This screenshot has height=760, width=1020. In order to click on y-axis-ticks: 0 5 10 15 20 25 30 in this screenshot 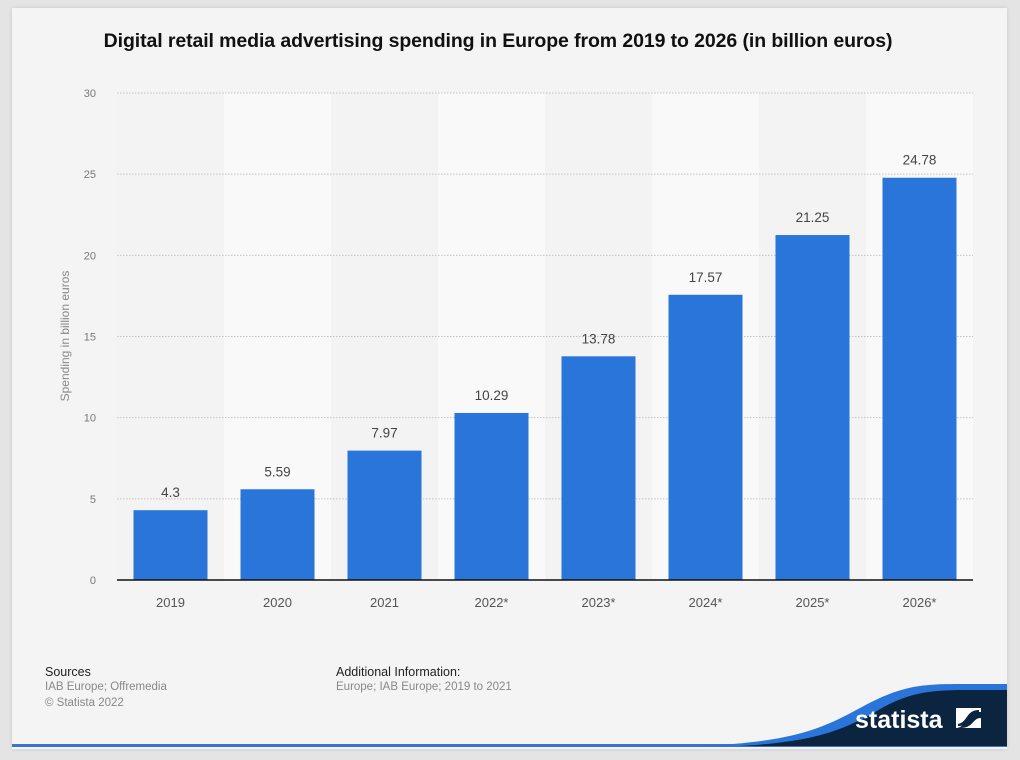, I will do `click(90, 337)`.